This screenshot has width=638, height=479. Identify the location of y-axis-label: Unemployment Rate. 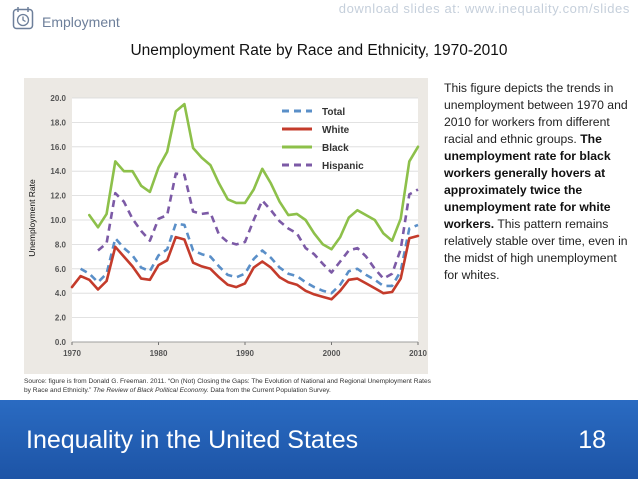
(32, 218).